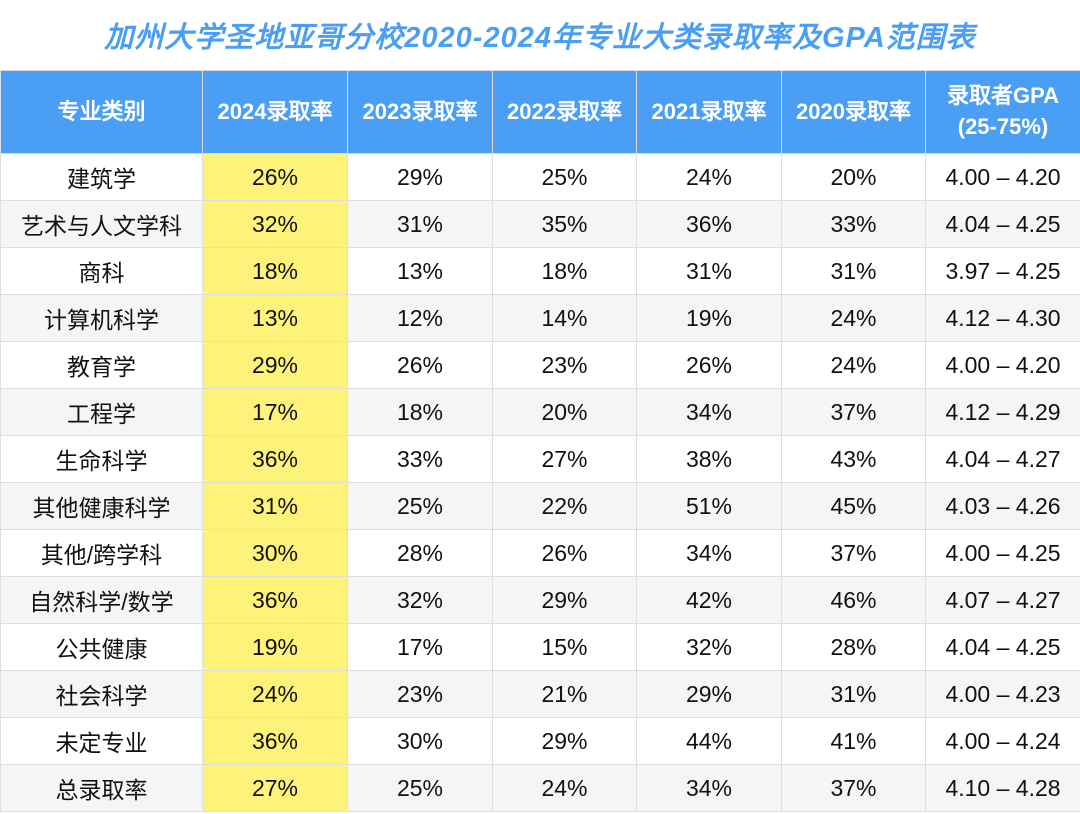 This screenshot has width=1080, height=814. Describe the element at coordinates (564, 177) in the screenshot. I see `cell-rate-2022: 25%` at that location.